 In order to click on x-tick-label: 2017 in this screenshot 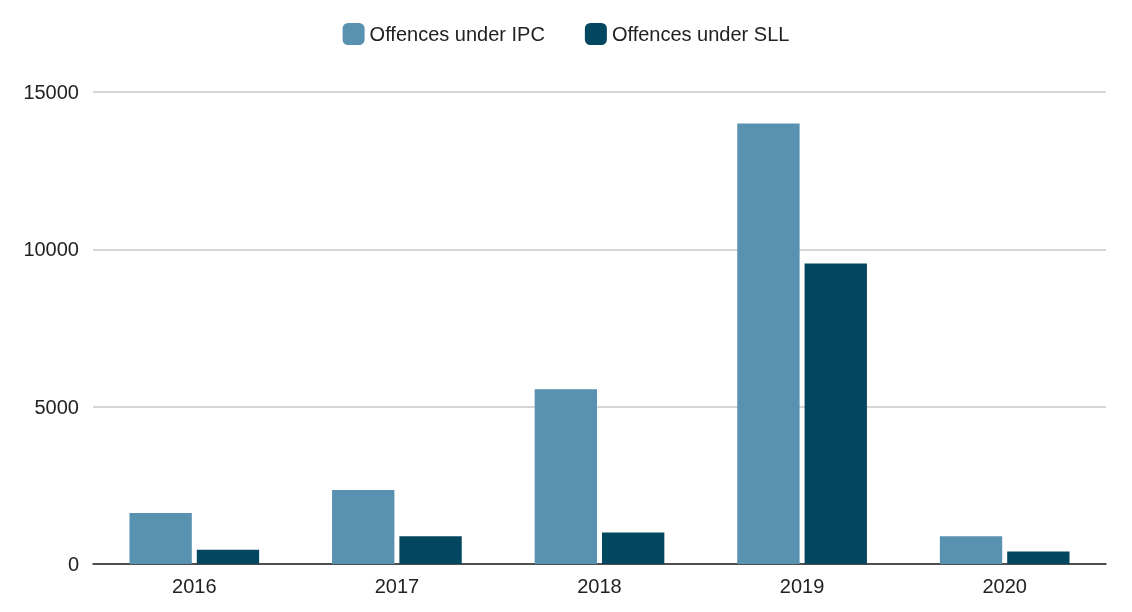, I will do `click(397, 586)`.